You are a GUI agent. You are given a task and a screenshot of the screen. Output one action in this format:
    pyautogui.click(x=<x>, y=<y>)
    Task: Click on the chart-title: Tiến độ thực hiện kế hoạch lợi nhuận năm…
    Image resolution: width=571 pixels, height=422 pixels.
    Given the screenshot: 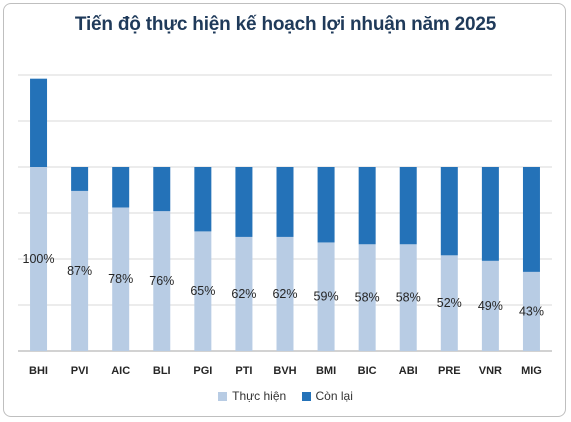 What is the action you would take?
    pyautogui.click(x=285, y=24)
    